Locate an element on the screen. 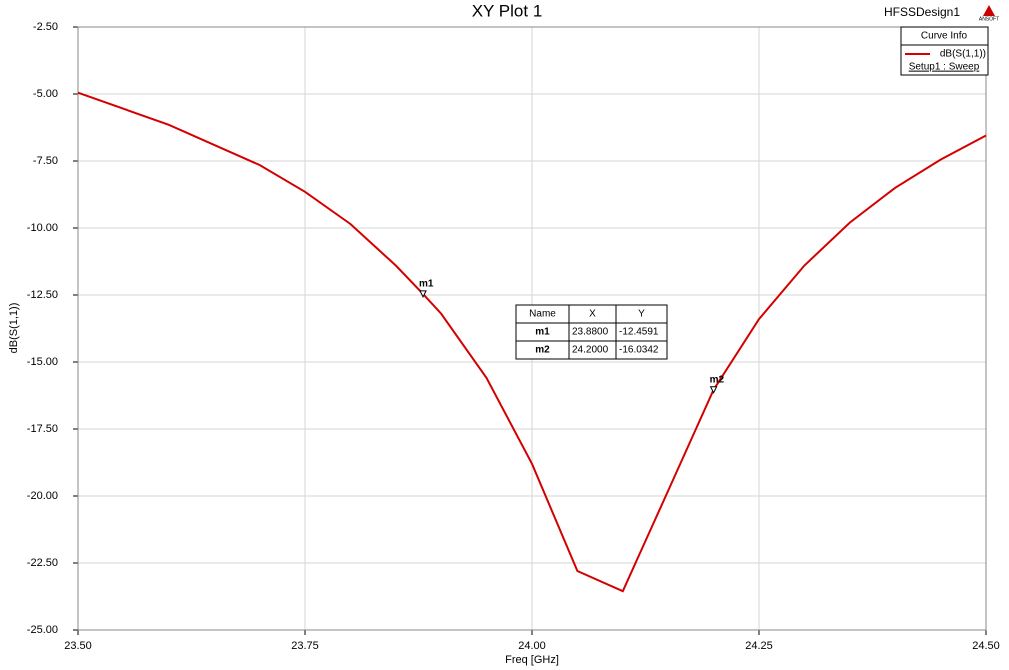 This screenshot has width=1009, height=670. table-cell: -16.0342 is located at coordinates (639, 350).